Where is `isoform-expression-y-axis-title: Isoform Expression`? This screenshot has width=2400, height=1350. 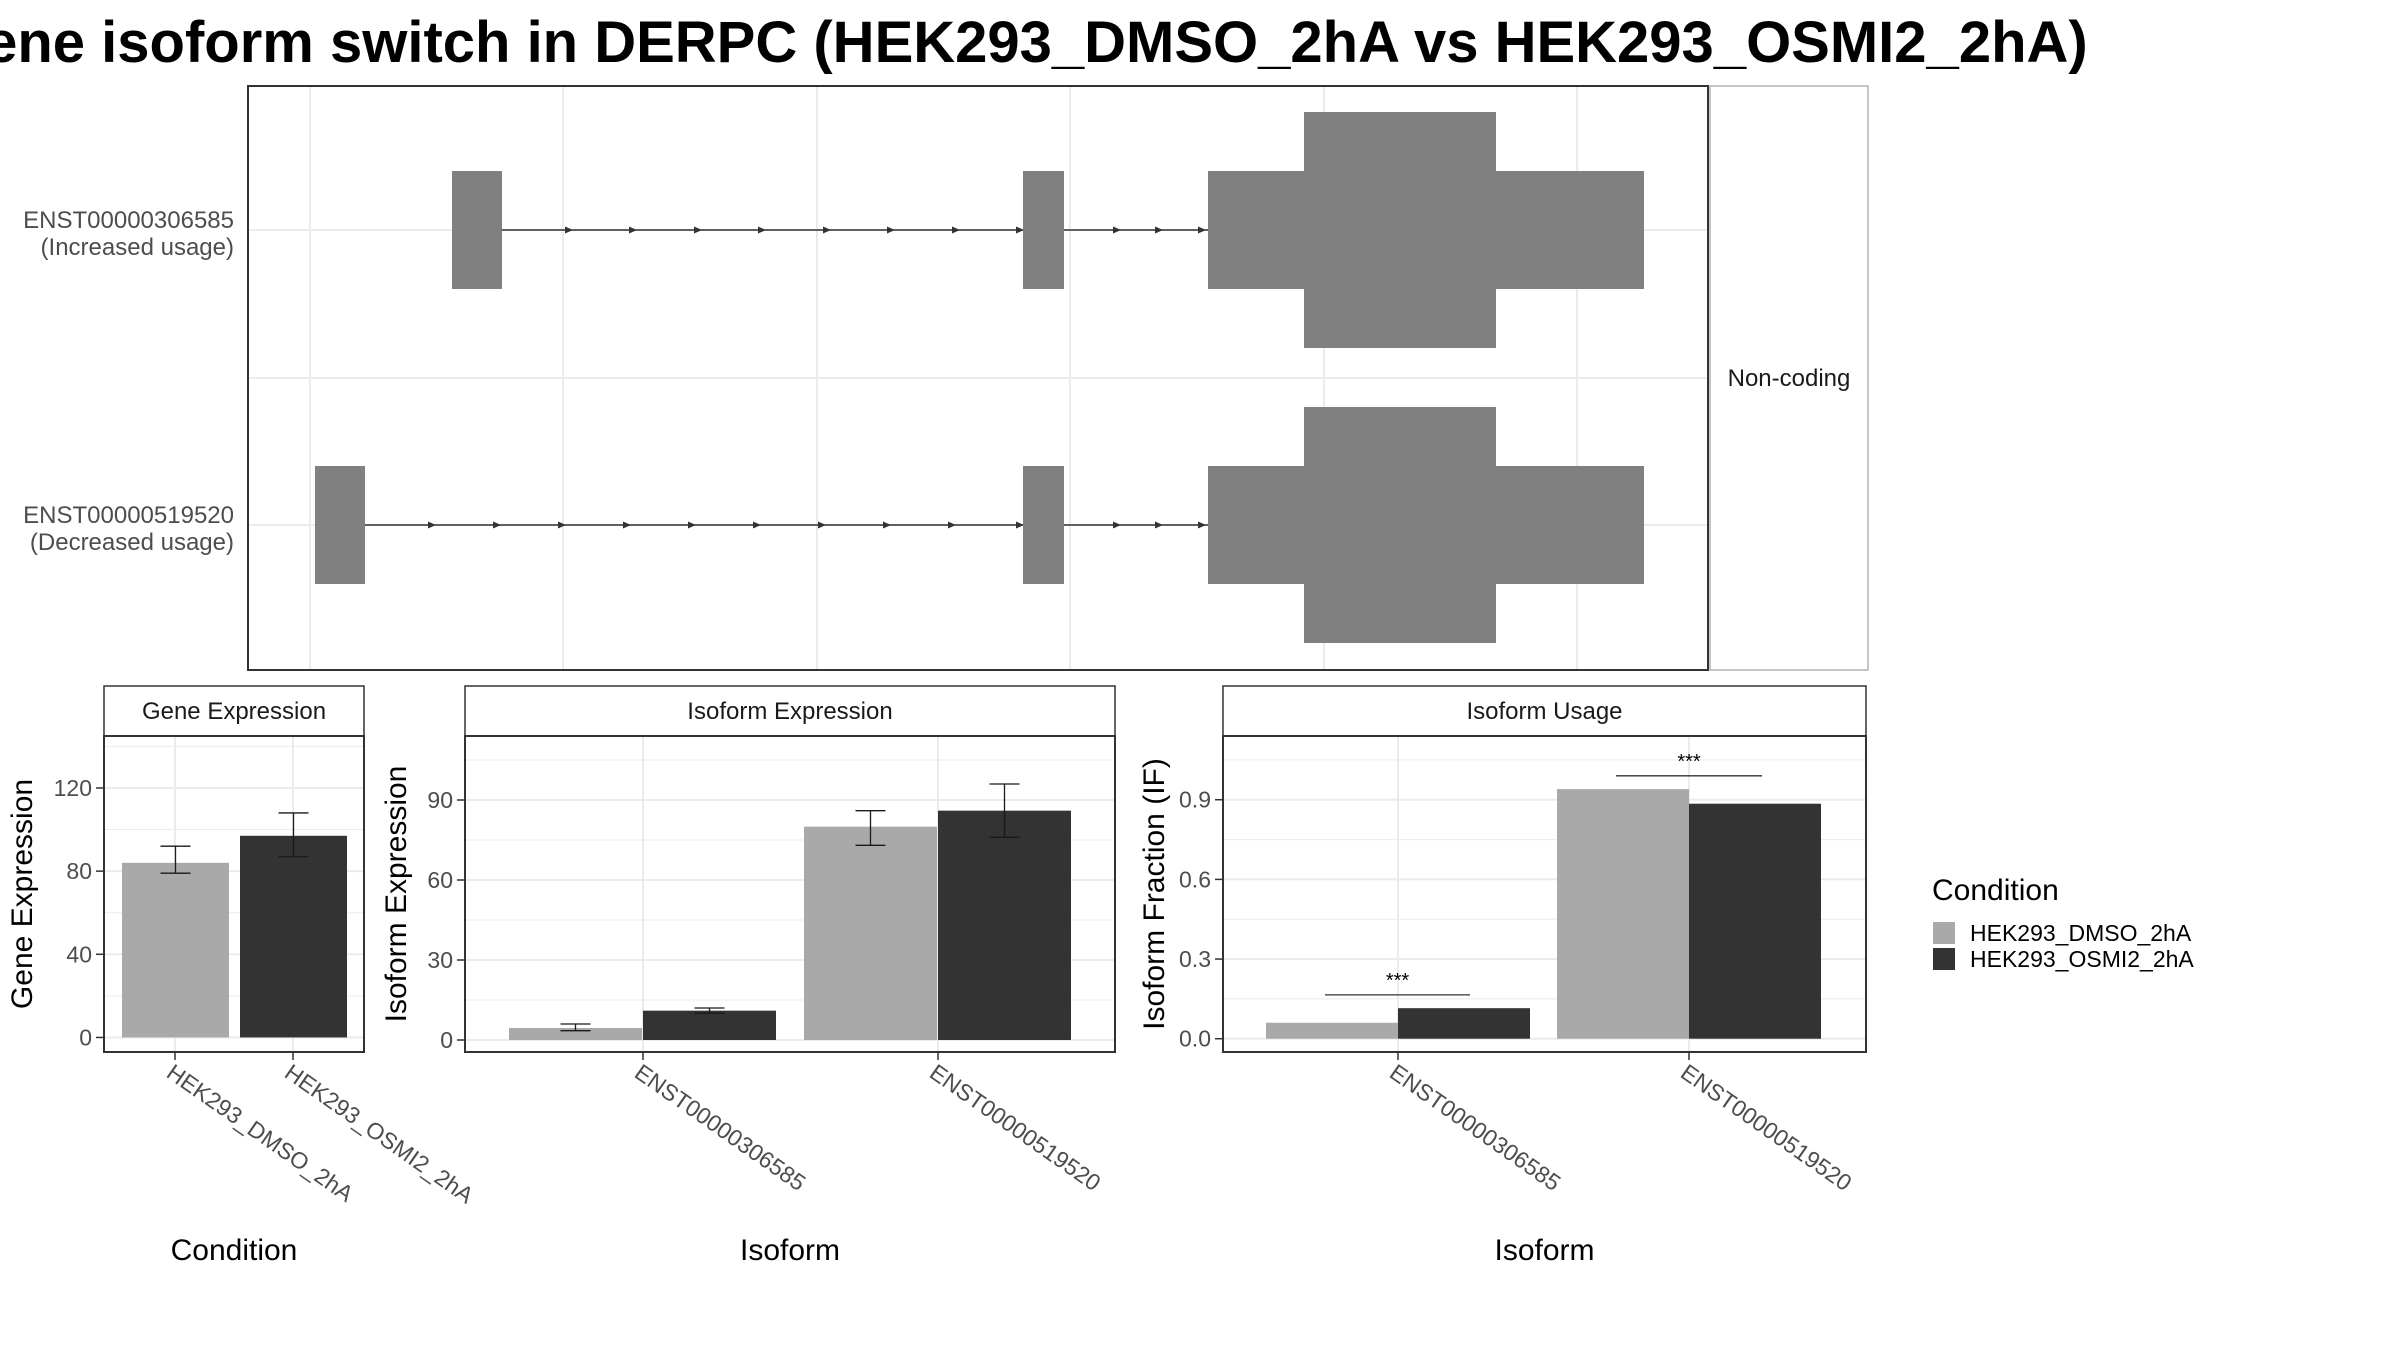 isoform-expression-y-axis-title: Isoform Expression is located at coordinates (396, 894).